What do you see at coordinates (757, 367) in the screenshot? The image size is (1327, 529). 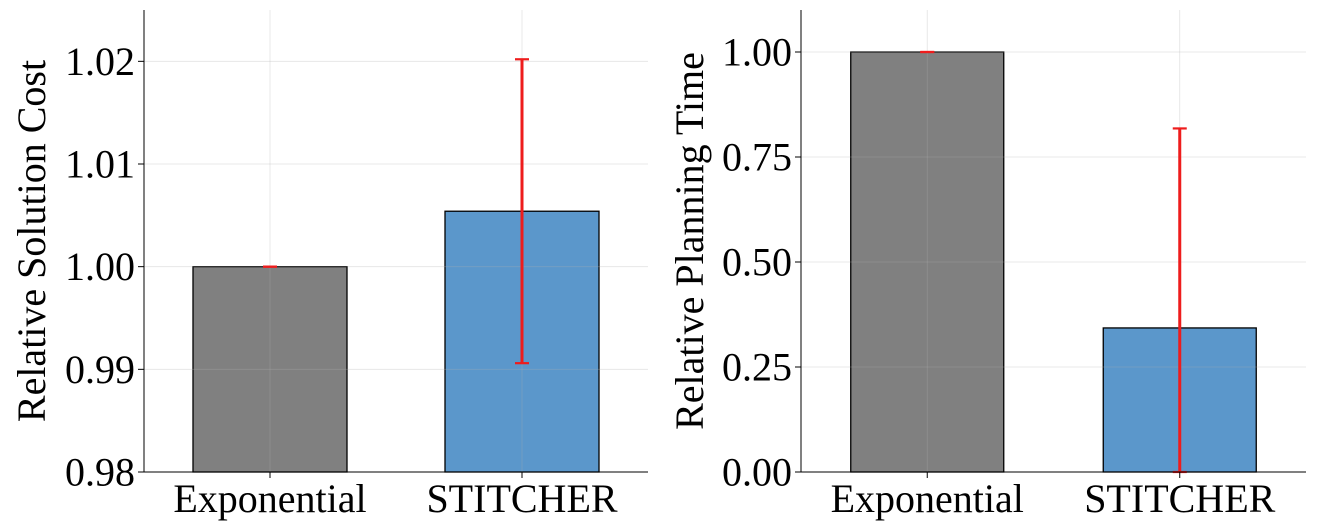 I see `y-tick-label: 0.25` at bounding box center [757, 367].